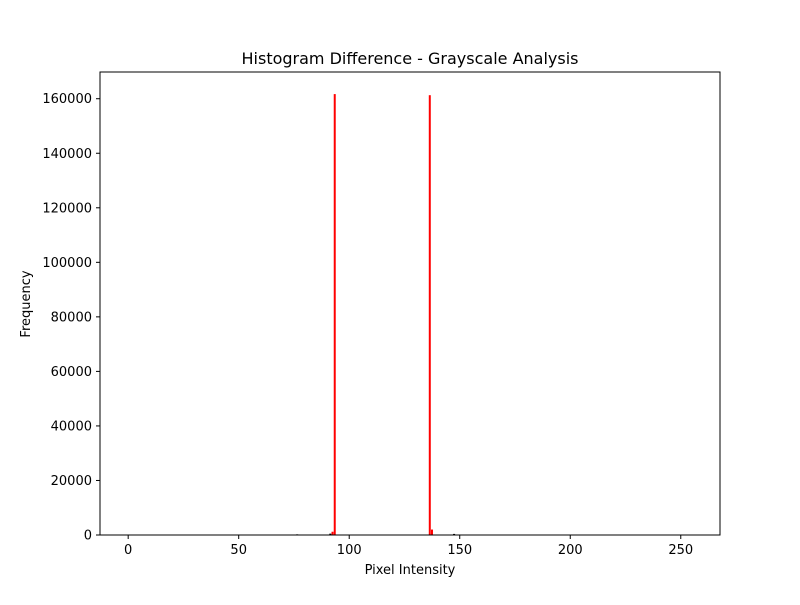 This screenshot has height=605, width=800. I want to click on y-tick-label: 0, so click(88, 536).